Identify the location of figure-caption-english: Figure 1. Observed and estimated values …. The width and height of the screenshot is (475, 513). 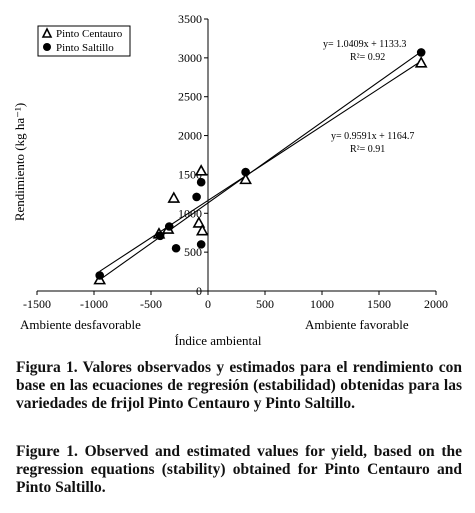
(239, 470).